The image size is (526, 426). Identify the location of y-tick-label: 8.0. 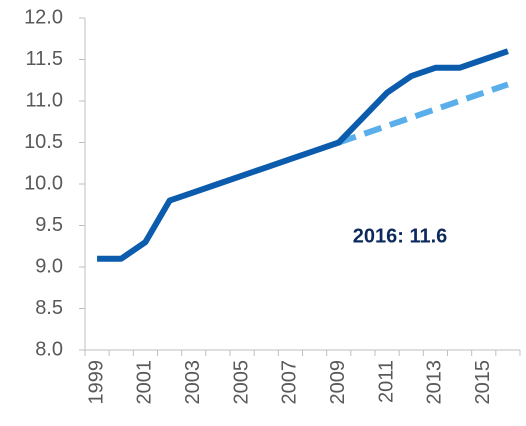
(49, 349).